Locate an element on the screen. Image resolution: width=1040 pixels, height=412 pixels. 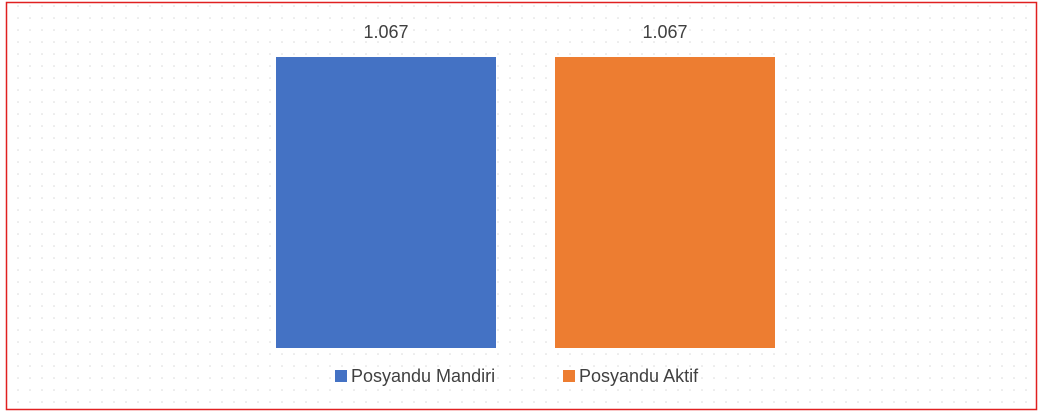
legend-label: Posyandu Mandiri is located at coordinates (423, 376).